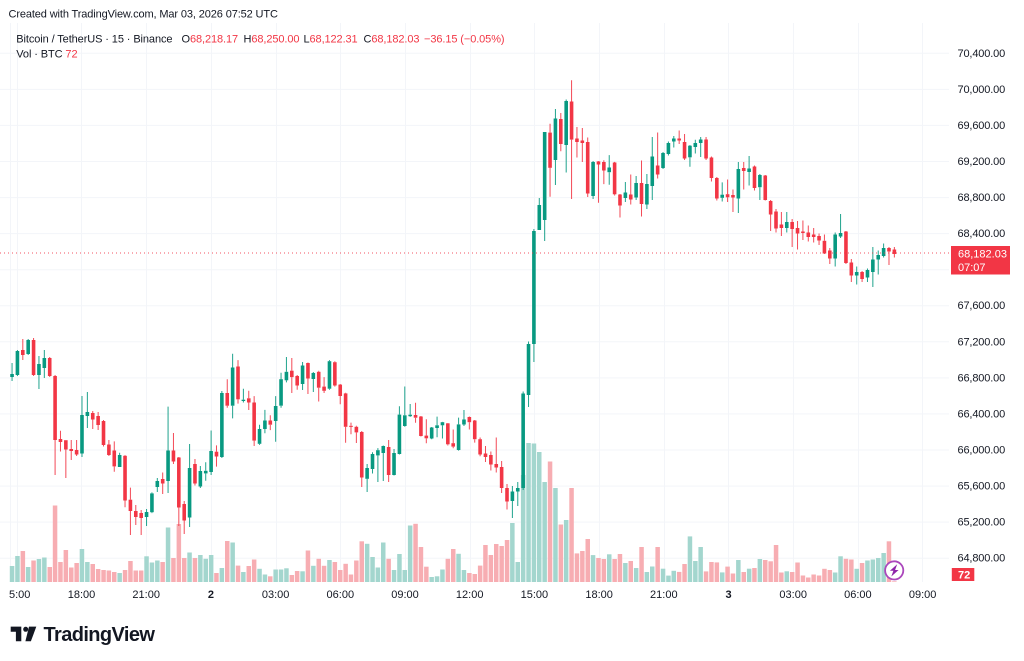 This screenshot has height=661, width=1024. Describe the element at coordinates (964, 576) in the screenshot. I see `svg-text: 72` at that location.